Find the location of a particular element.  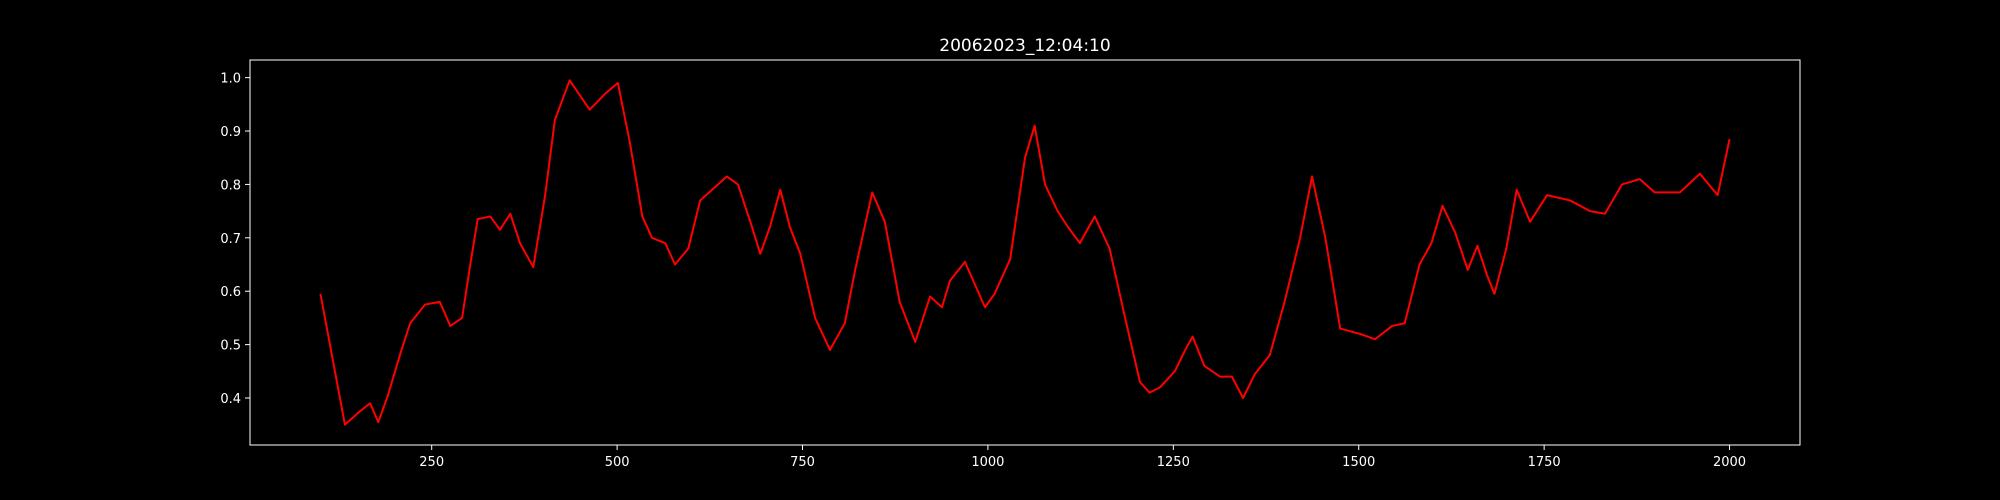

x-tick-label: 500 is located at coordinates (617, 462).